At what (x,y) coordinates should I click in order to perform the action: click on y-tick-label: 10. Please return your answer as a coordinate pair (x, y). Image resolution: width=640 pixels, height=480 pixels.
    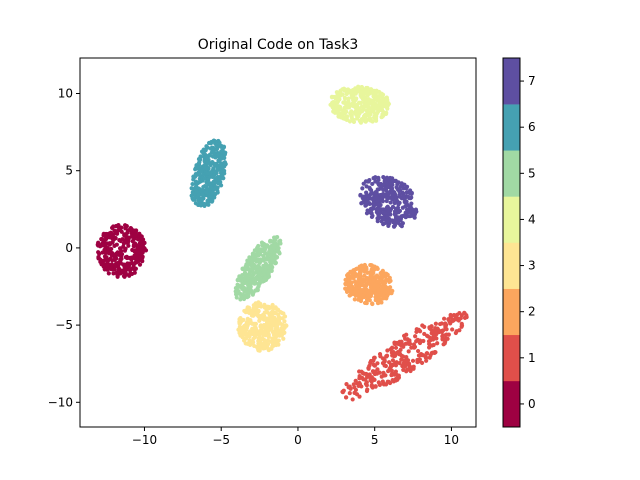
    Looking at the image, I should click on (65, 94).